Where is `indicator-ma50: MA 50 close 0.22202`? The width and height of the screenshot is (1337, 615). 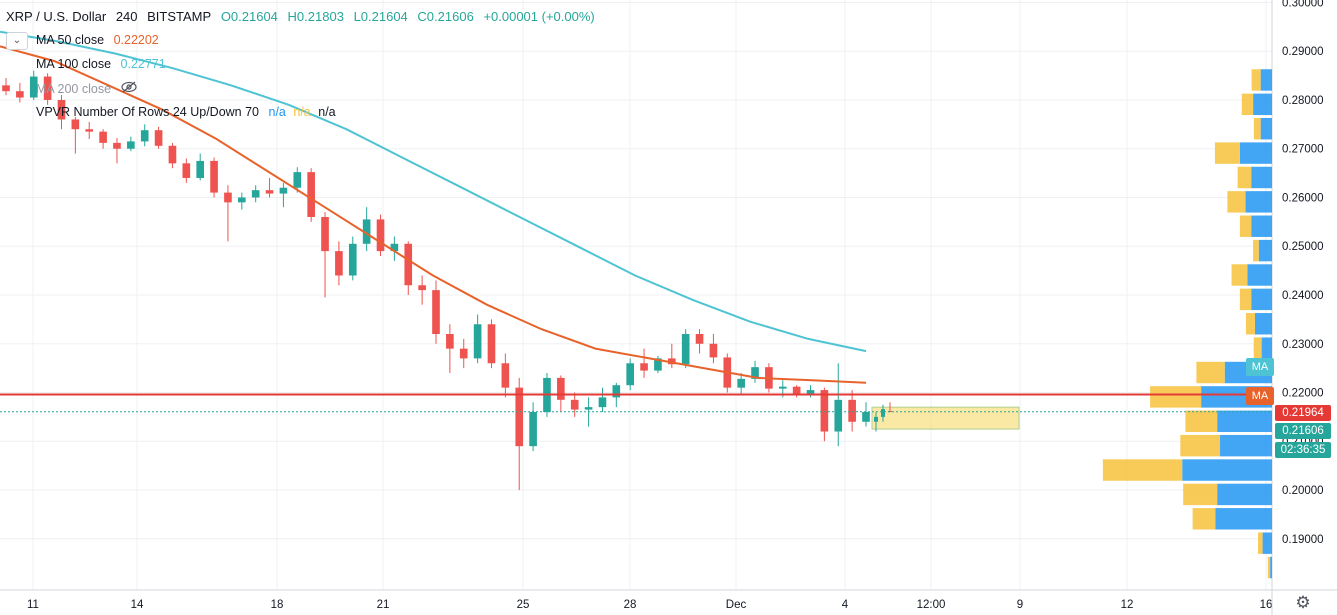 indicator-ma50: MA 50 close 0.22202 is located at coordinates (97, 40).